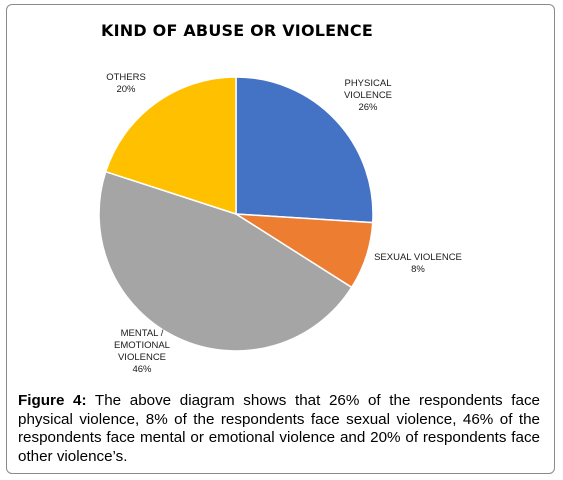  Describe the element at coordinates (142, 369) in the screenshot. I see `slice-value-label: 46%` at that location.